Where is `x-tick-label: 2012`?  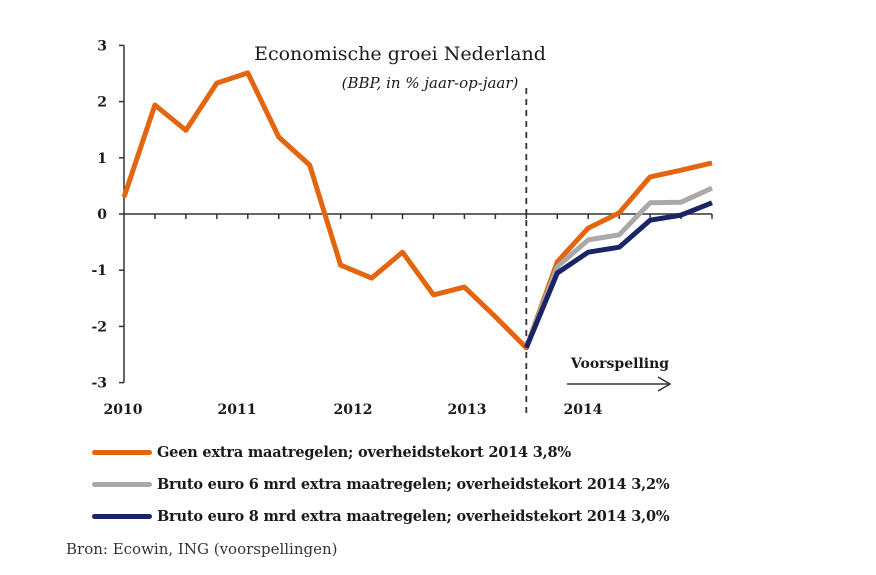 x-tick-label: 2012 is located at coordinates (353, 410).